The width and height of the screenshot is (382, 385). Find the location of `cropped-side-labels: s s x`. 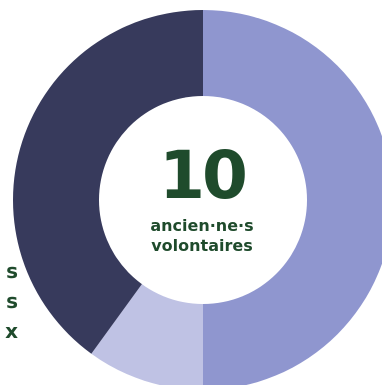

cropped-side-labels: s s x is located at coordinates (9, 301).